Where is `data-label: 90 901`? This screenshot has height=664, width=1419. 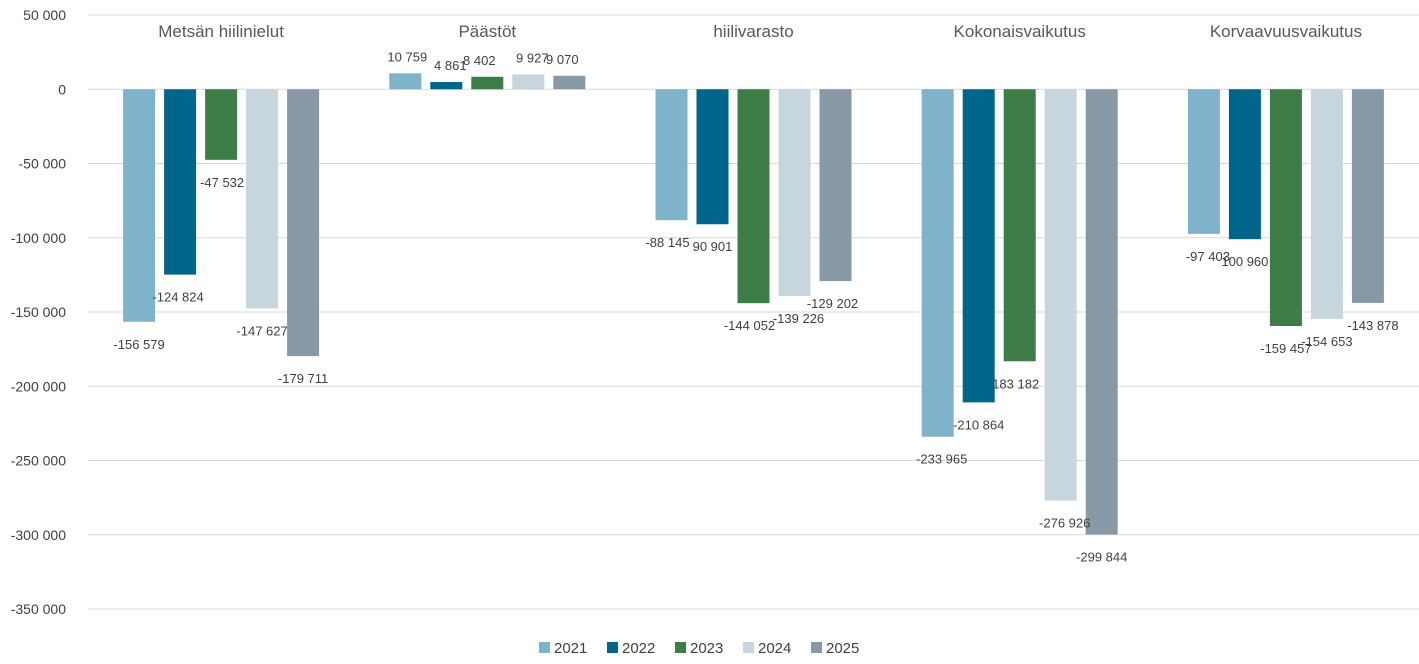 data-label: 90 901 is located at coordinates (713, 246).